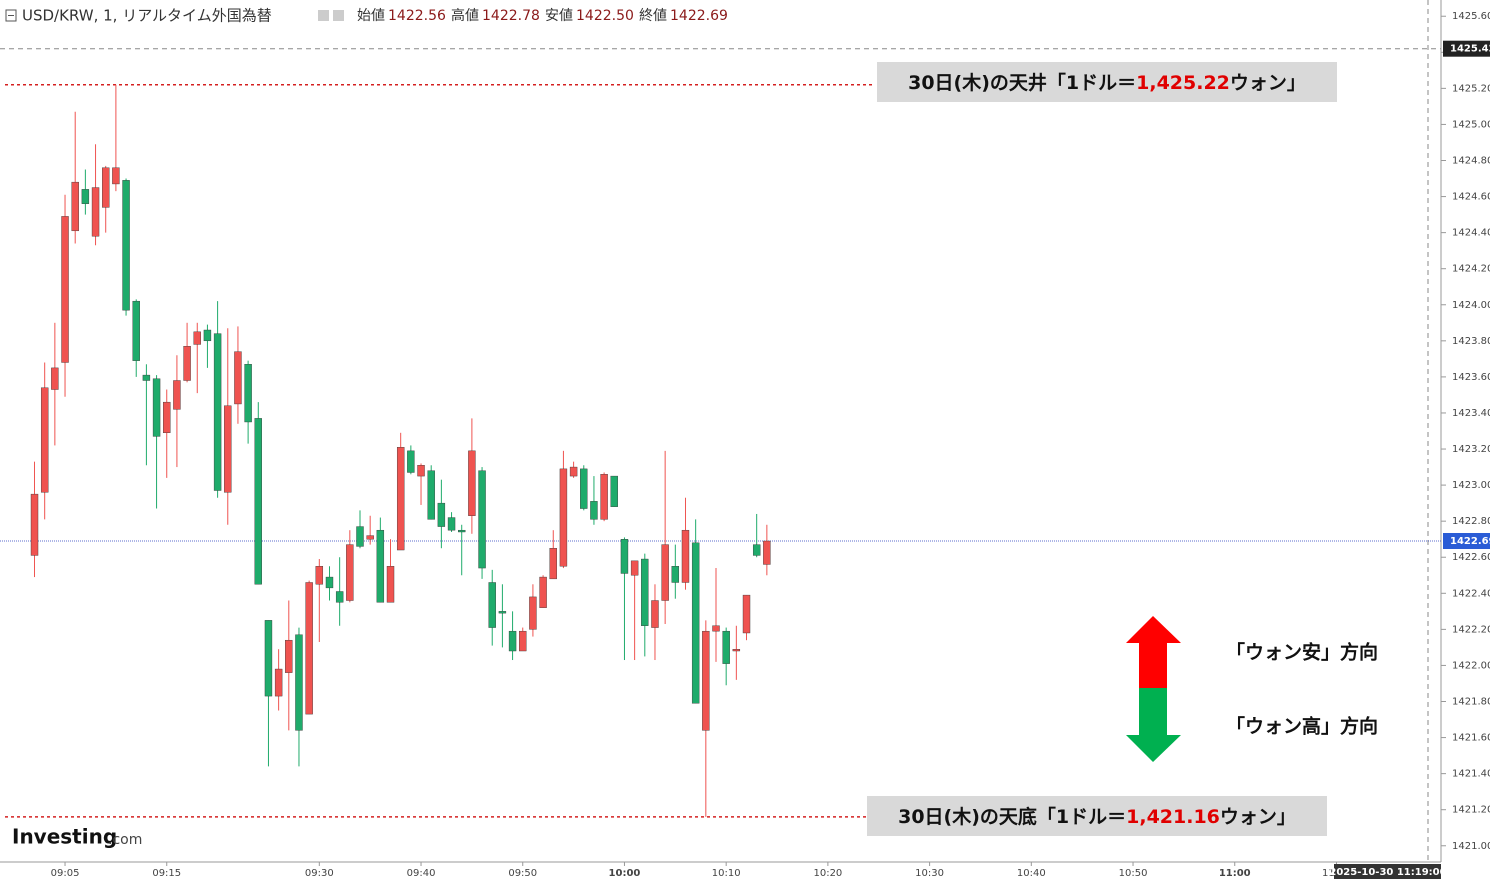 The width and height of the screenshot is (1490, 879). Describe the element at coordinates (465, 15) in the screenshot. I see `ohlc-label: 高値` at that location.